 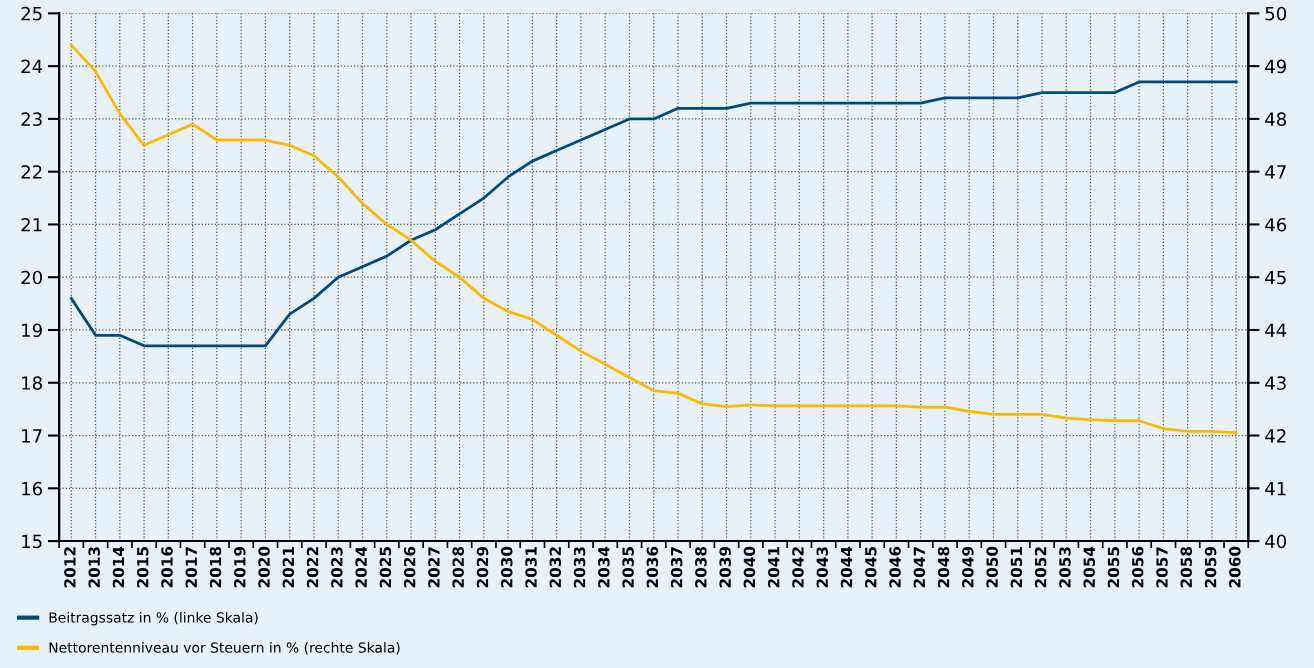 What do you see at coordinates (1137, 567) in the screenshot?
I see `x-tick-label: 2056` at bounding box center [1137, 567].